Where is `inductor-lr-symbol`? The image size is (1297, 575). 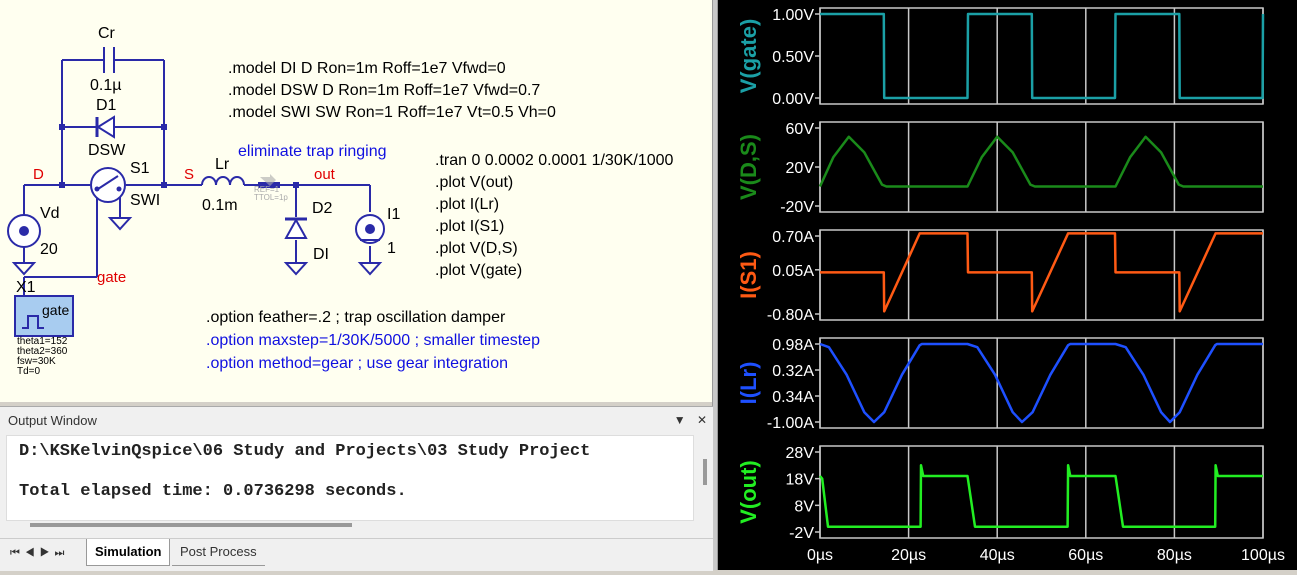
inductor-lr-symbol is located at coordinates (223, 181).